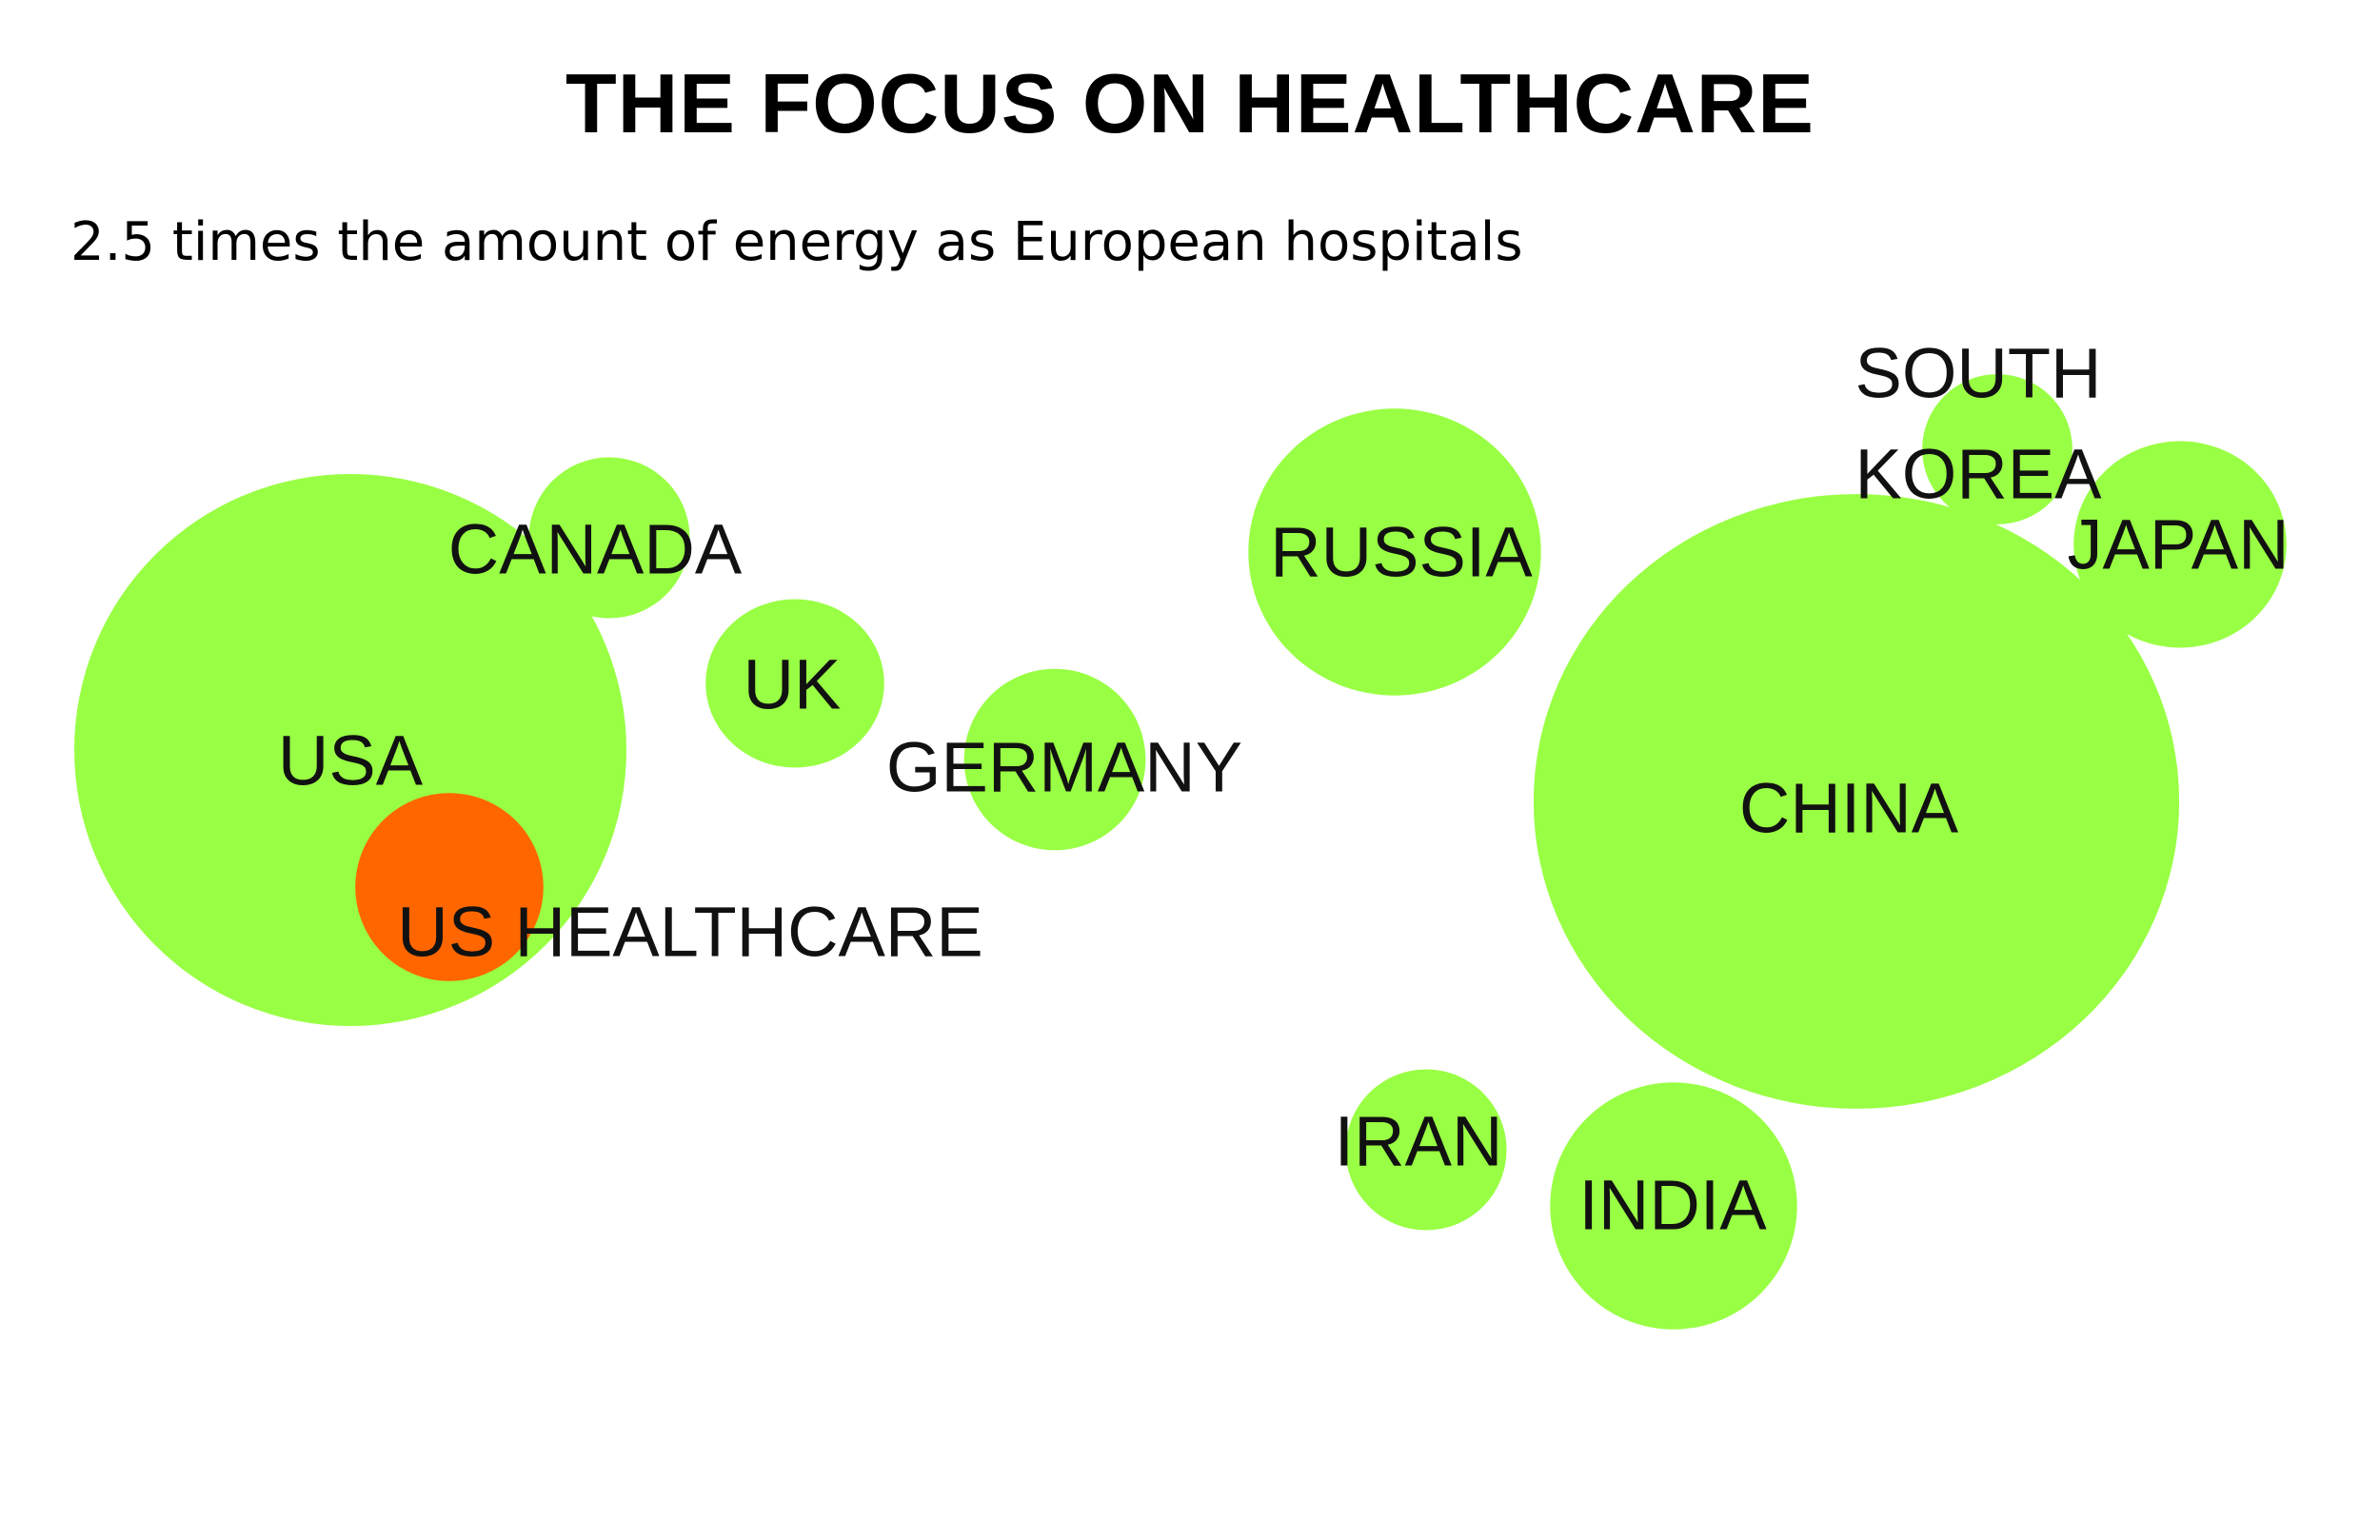 The image size is (2380, 1540). Describe the element at coordinates (595, 549) in the screenshot. I see `bubble-label-canada: CANADA` at that location.